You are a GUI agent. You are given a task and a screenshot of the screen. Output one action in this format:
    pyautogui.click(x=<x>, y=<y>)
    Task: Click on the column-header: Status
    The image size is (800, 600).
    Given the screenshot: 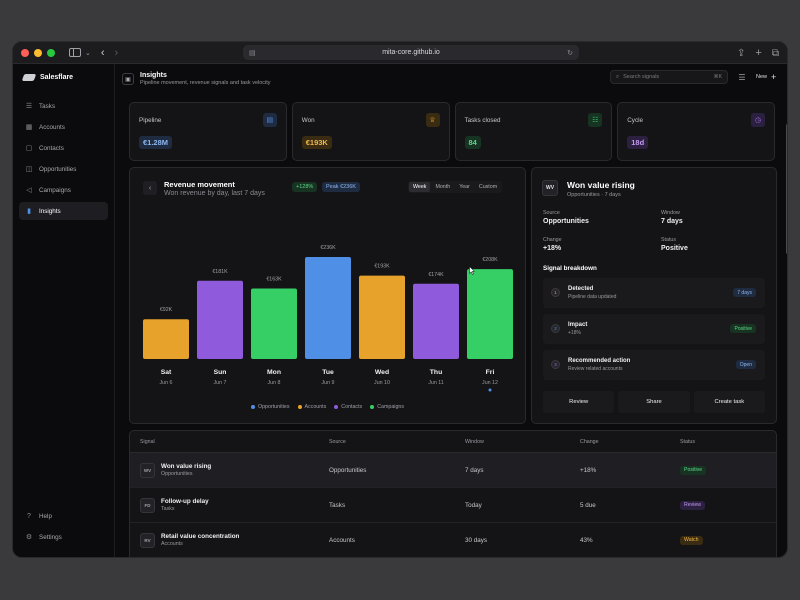 What is the action you would take?
    pyautogui.click(x=688, y=441)
    